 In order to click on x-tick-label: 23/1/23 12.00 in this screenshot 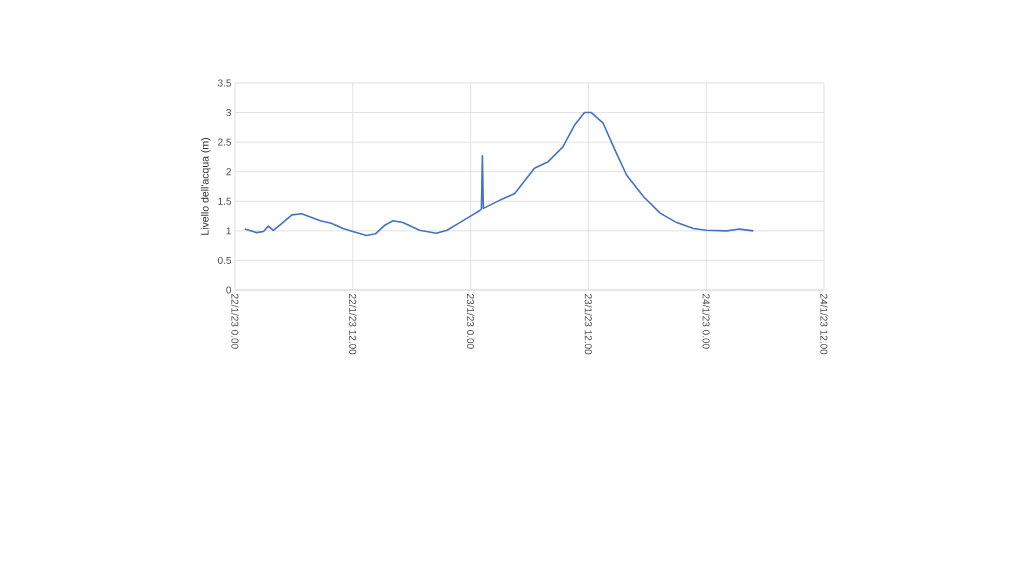, I will do `click(588, 324)`.